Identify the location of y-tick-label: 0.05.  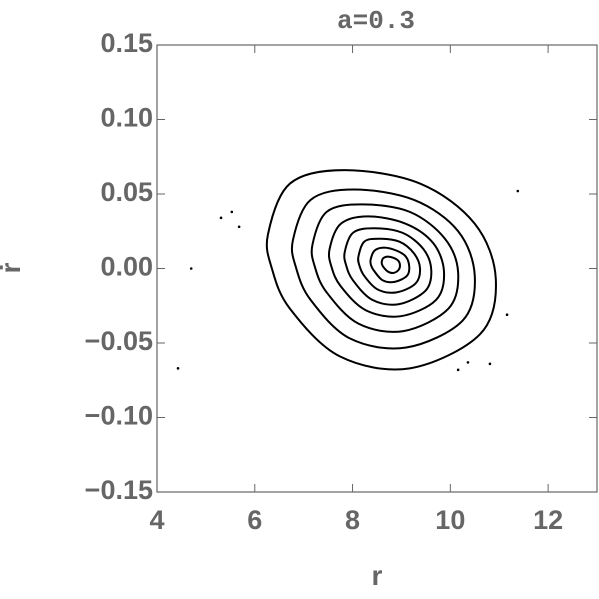
(126, 192).